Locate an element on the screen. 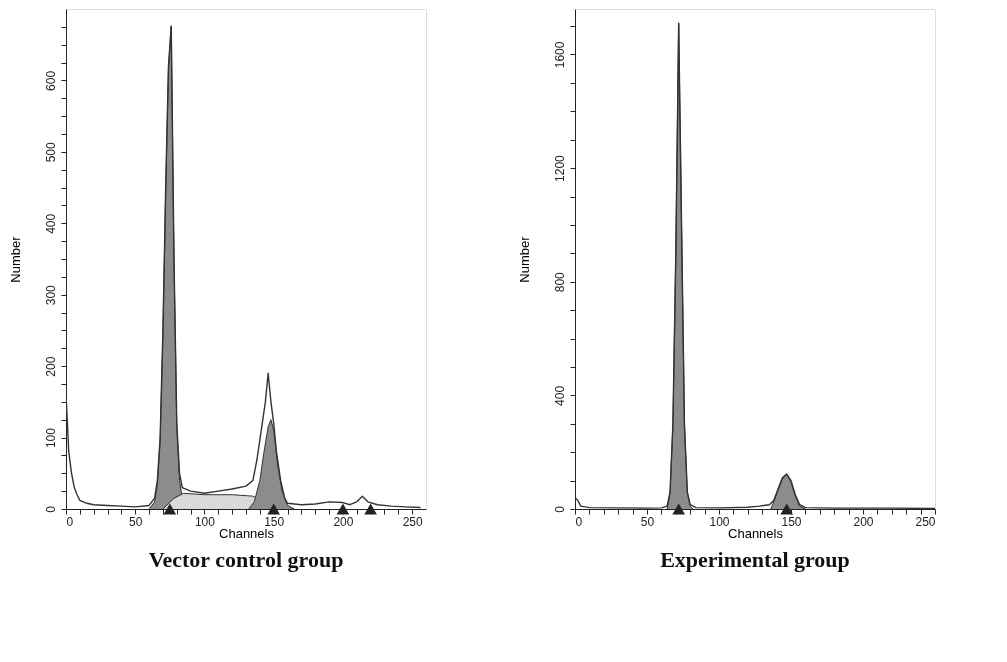 This screenshot has height=662, width=1007. text: Experimental group is located at coordinates (755, 559).